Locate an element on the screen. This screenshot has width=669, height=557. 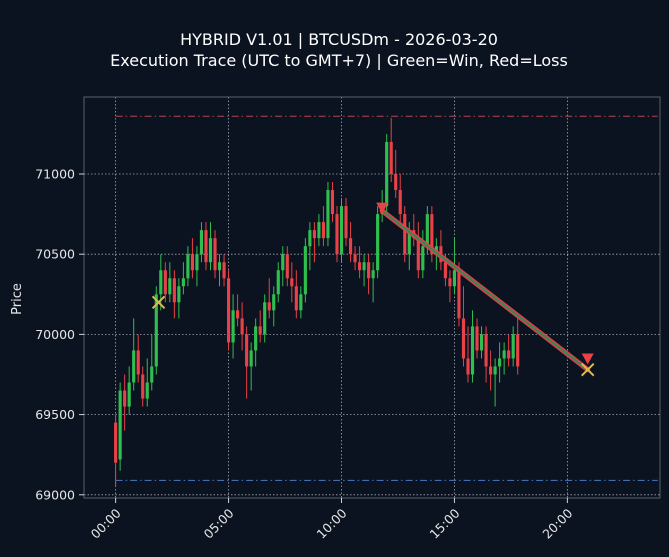
chart-title: HYBRID V1.01 | BTCUSDm - 2026-03-20 is located at coordinates (339, 39).